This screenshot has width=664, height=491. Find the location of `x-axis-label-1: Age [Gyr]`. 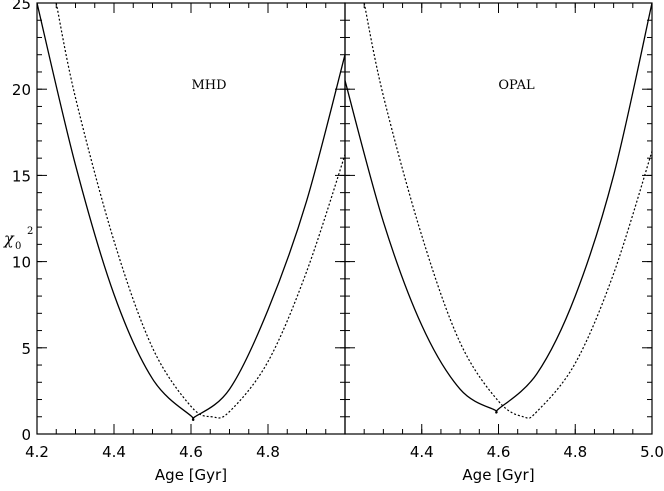

x-axis-label-1: Age [Gyr] is located at coordinates (498, 475).